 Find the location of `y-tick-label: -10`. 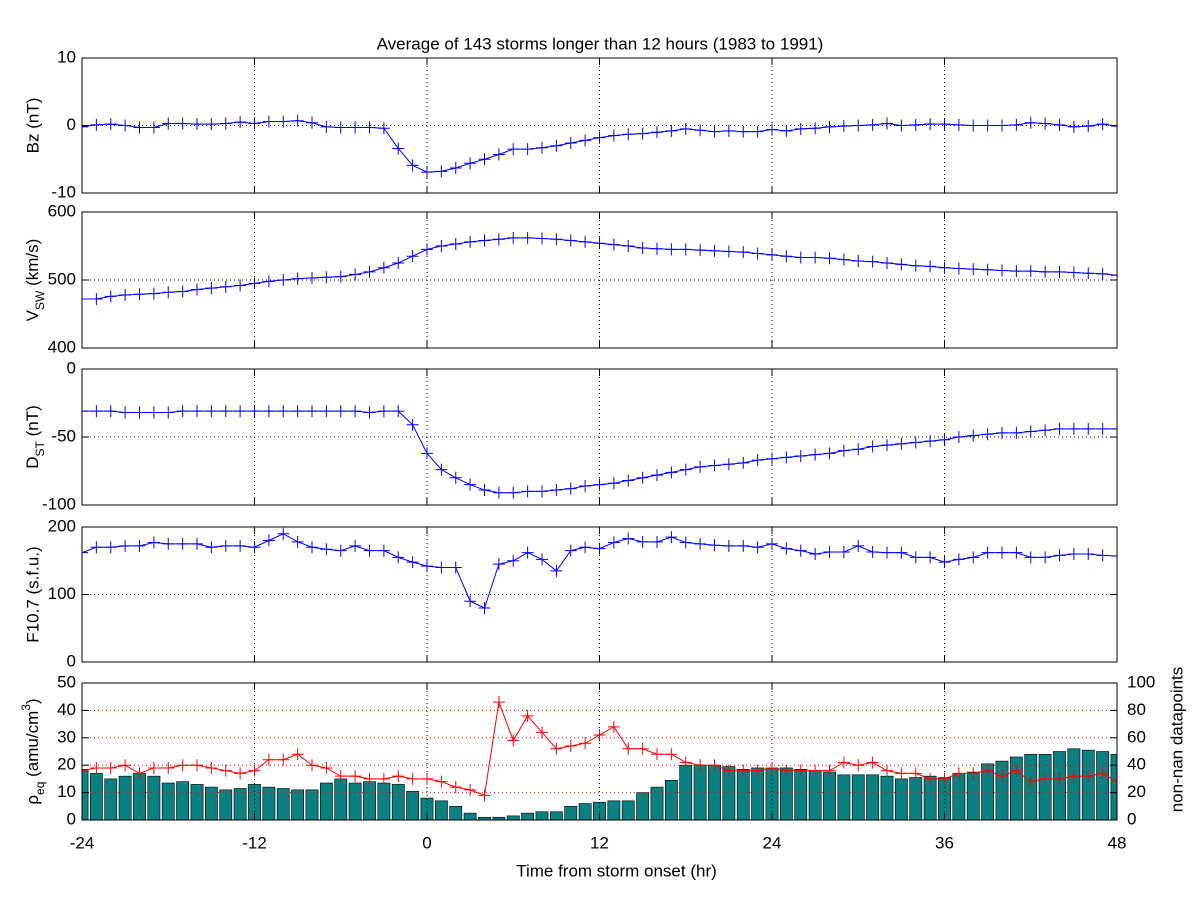

y-tick-label: -10 is located at coordinates (63, 191).